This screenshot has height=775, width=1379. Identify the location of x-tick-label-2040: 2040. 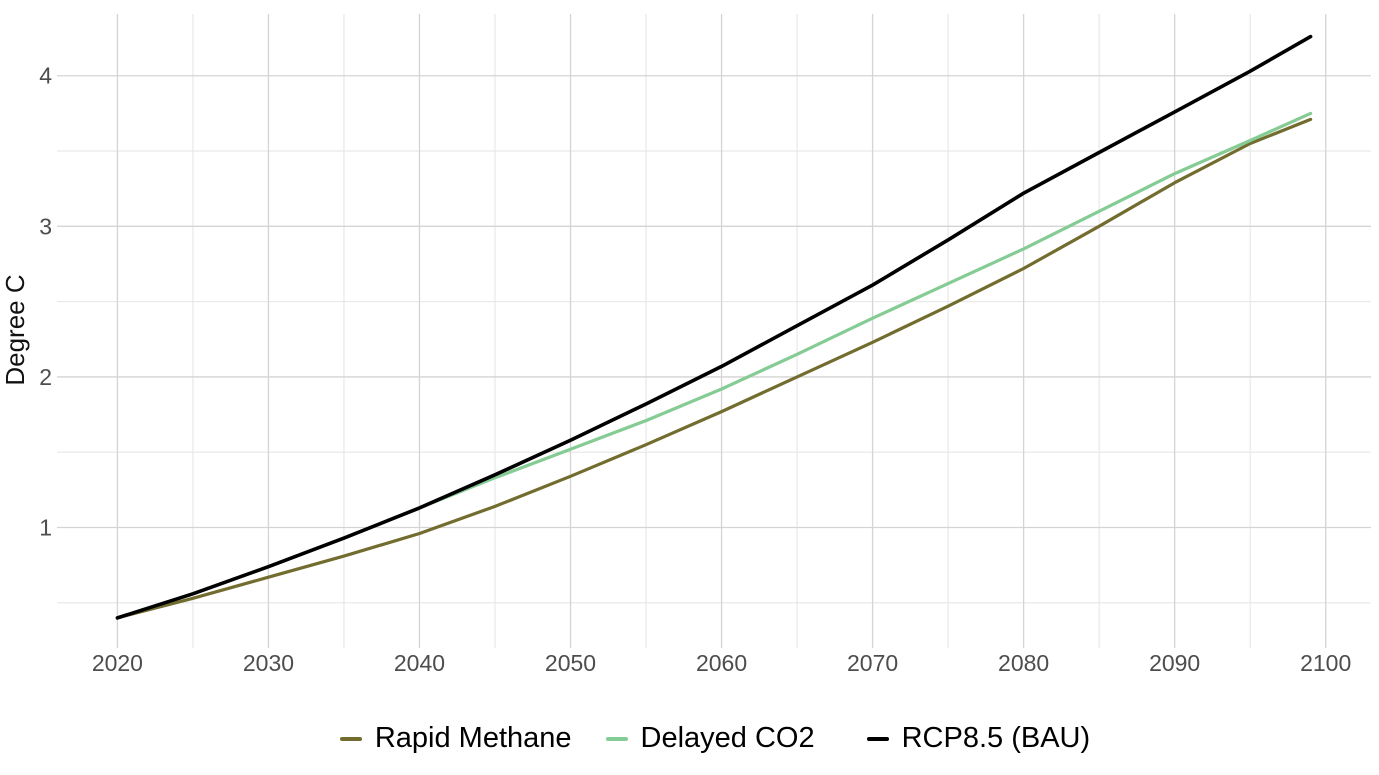
(419, 663).